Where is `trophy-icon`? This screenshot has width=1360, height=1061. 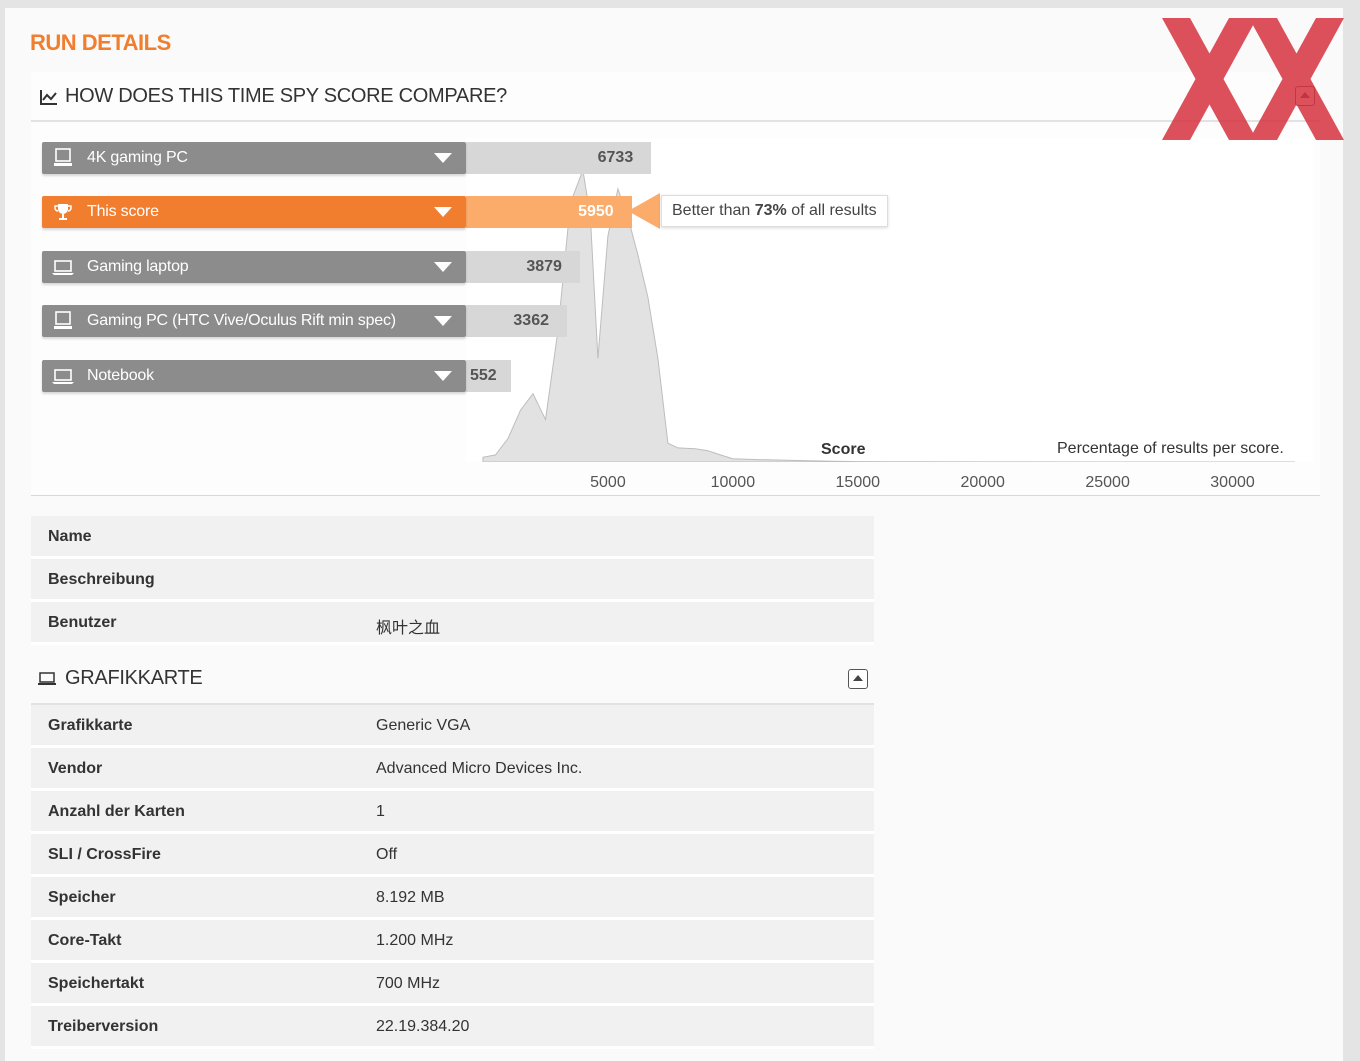 trophy-icon is located at coordinates (63, 212).